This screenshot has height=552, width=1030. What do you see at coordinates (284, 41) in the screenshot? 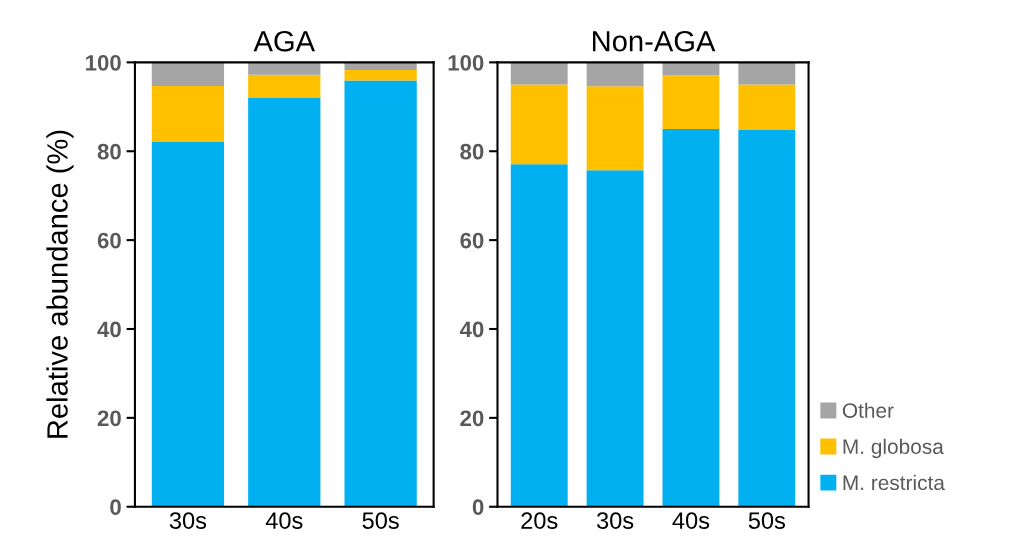
I see `chart-title: AGA` at bounding box center [284, 41].